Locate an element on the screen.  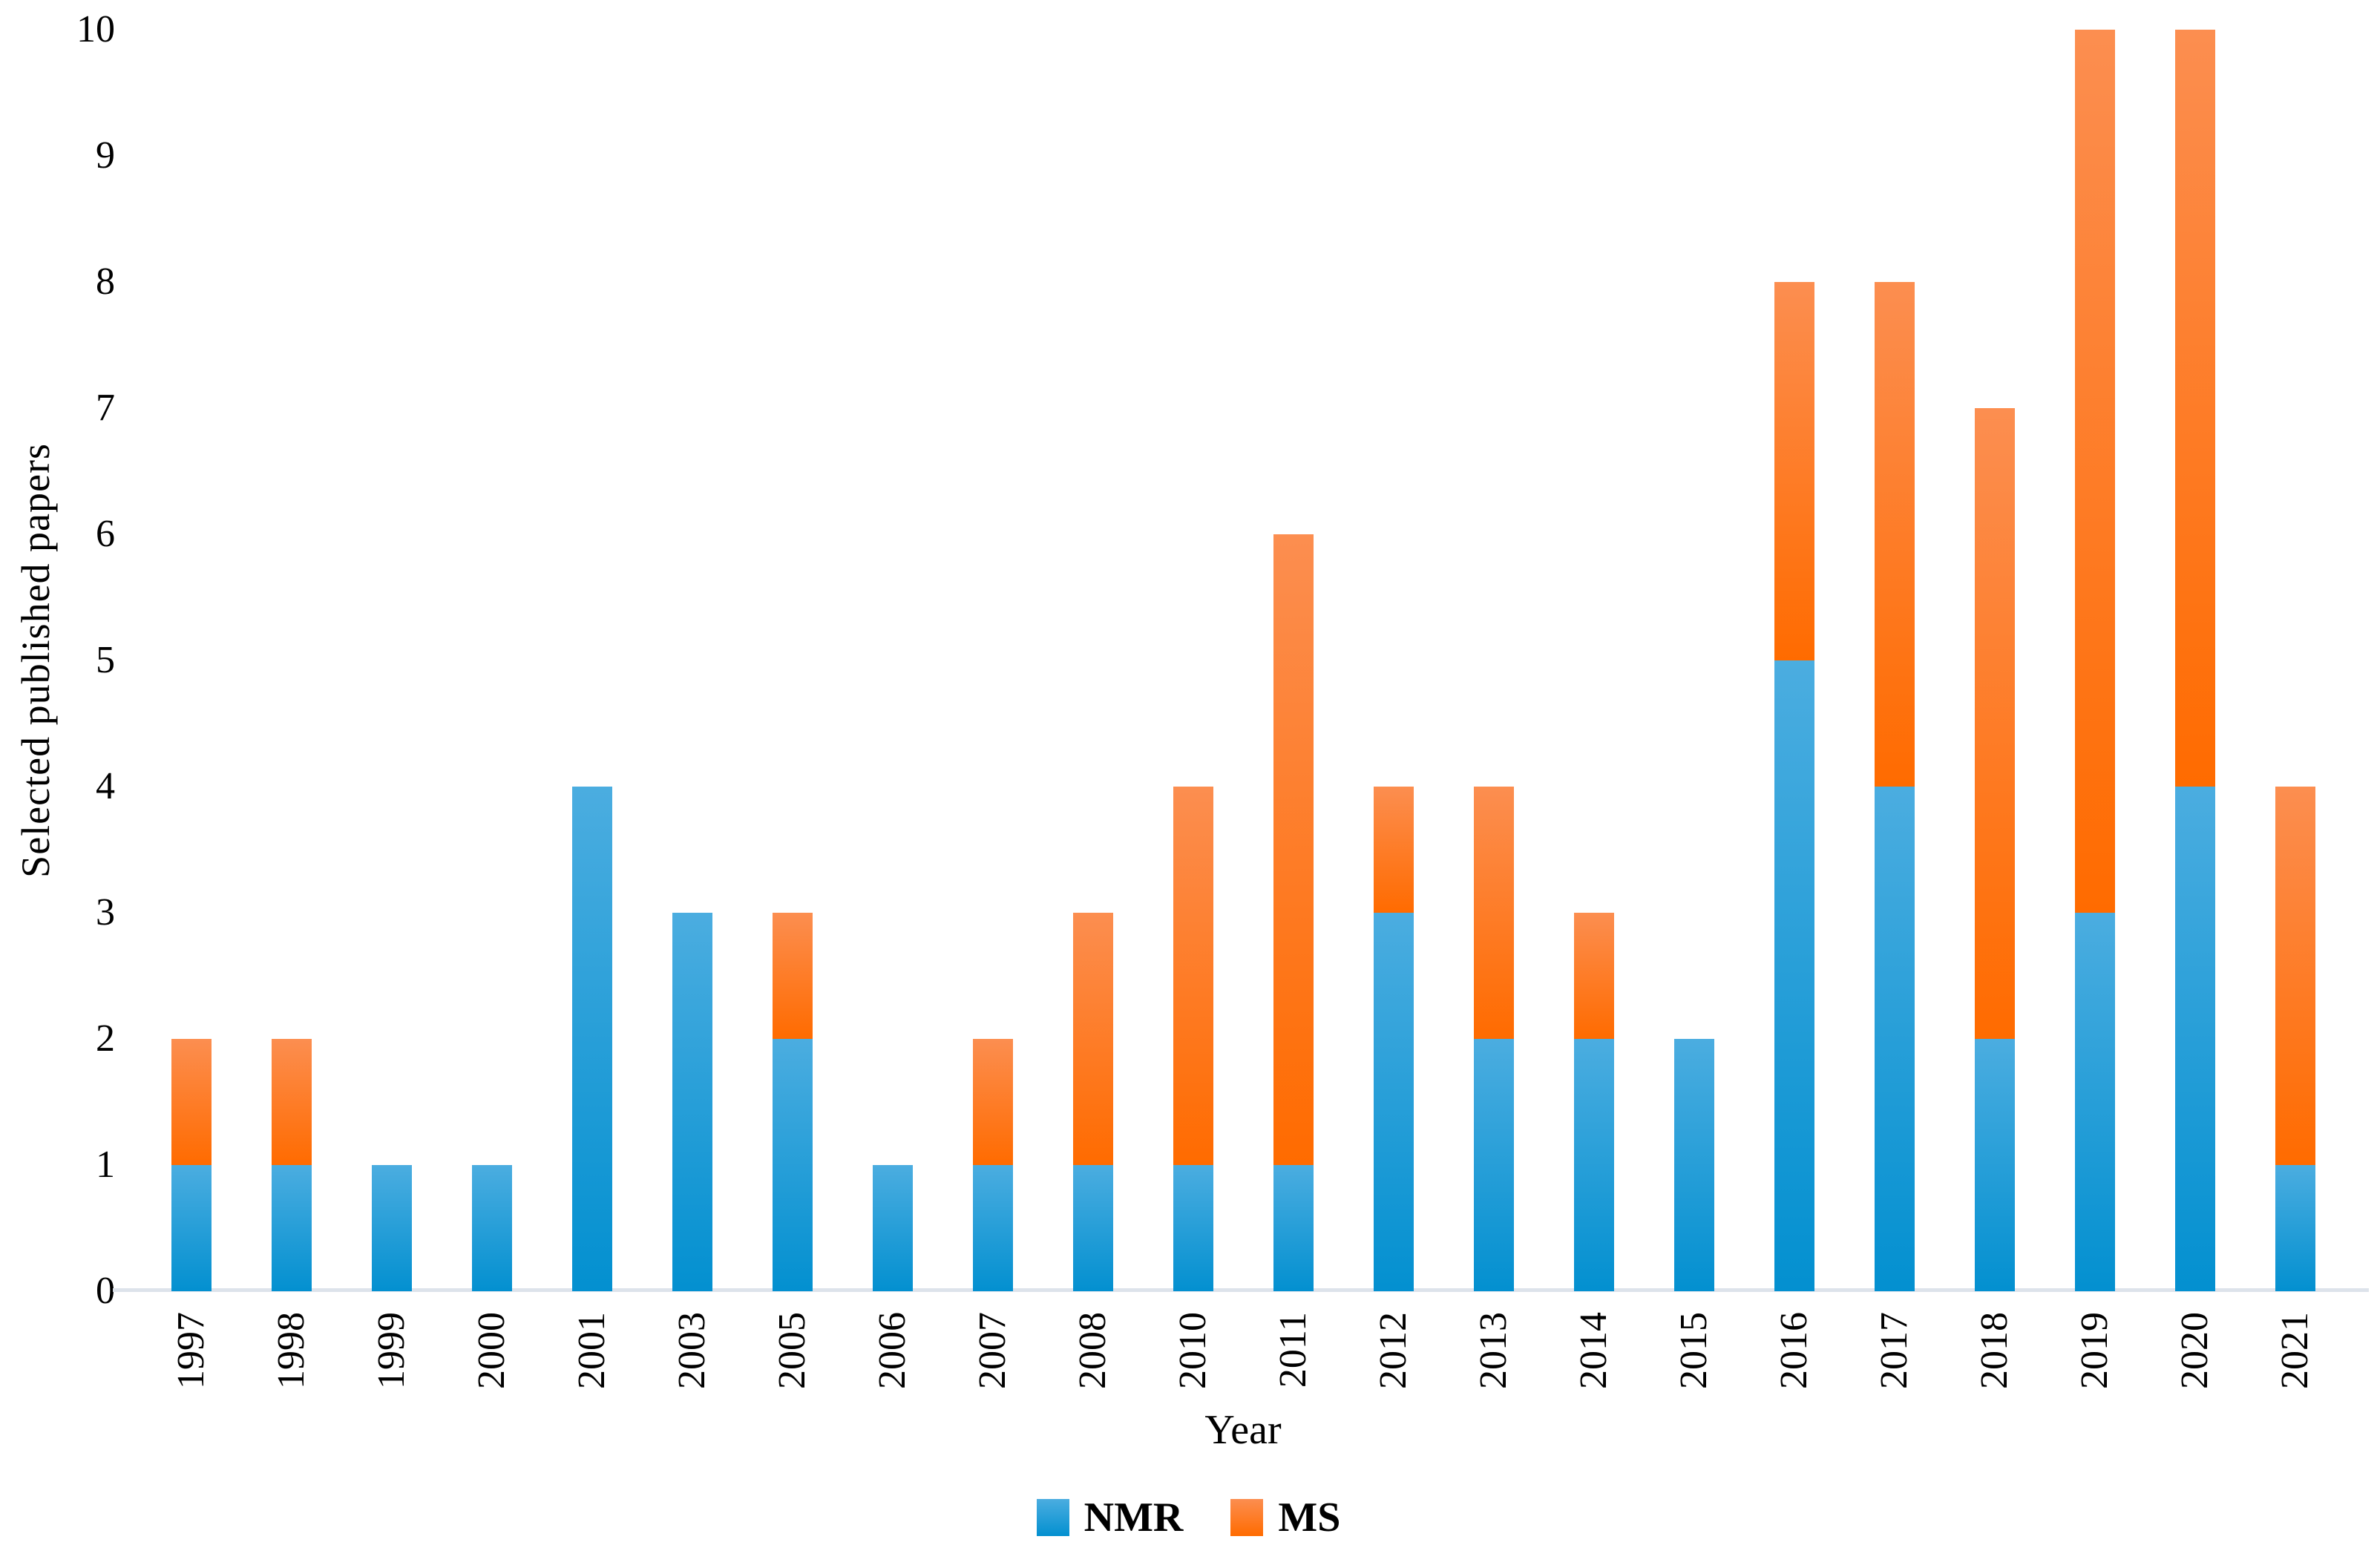
x-tick-label: 1997 is located at coordinates (191, 1350).